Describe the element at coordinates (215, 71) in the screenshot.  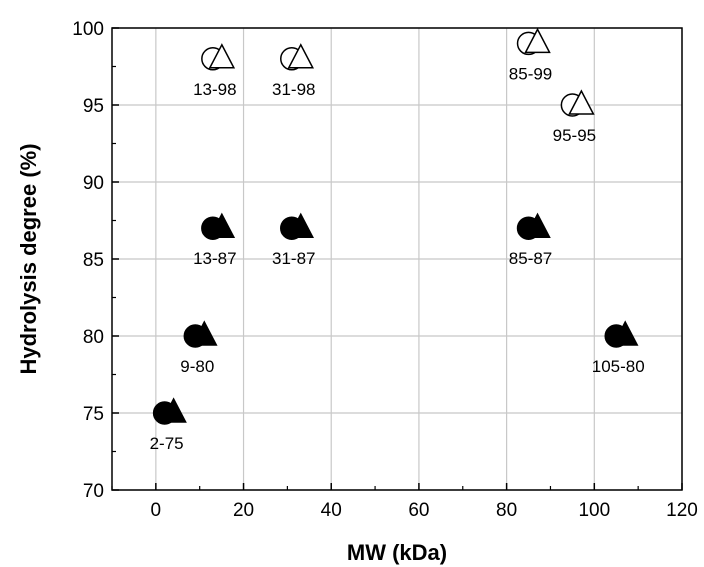
I see `data-point-13-98: 13-98` at that location.